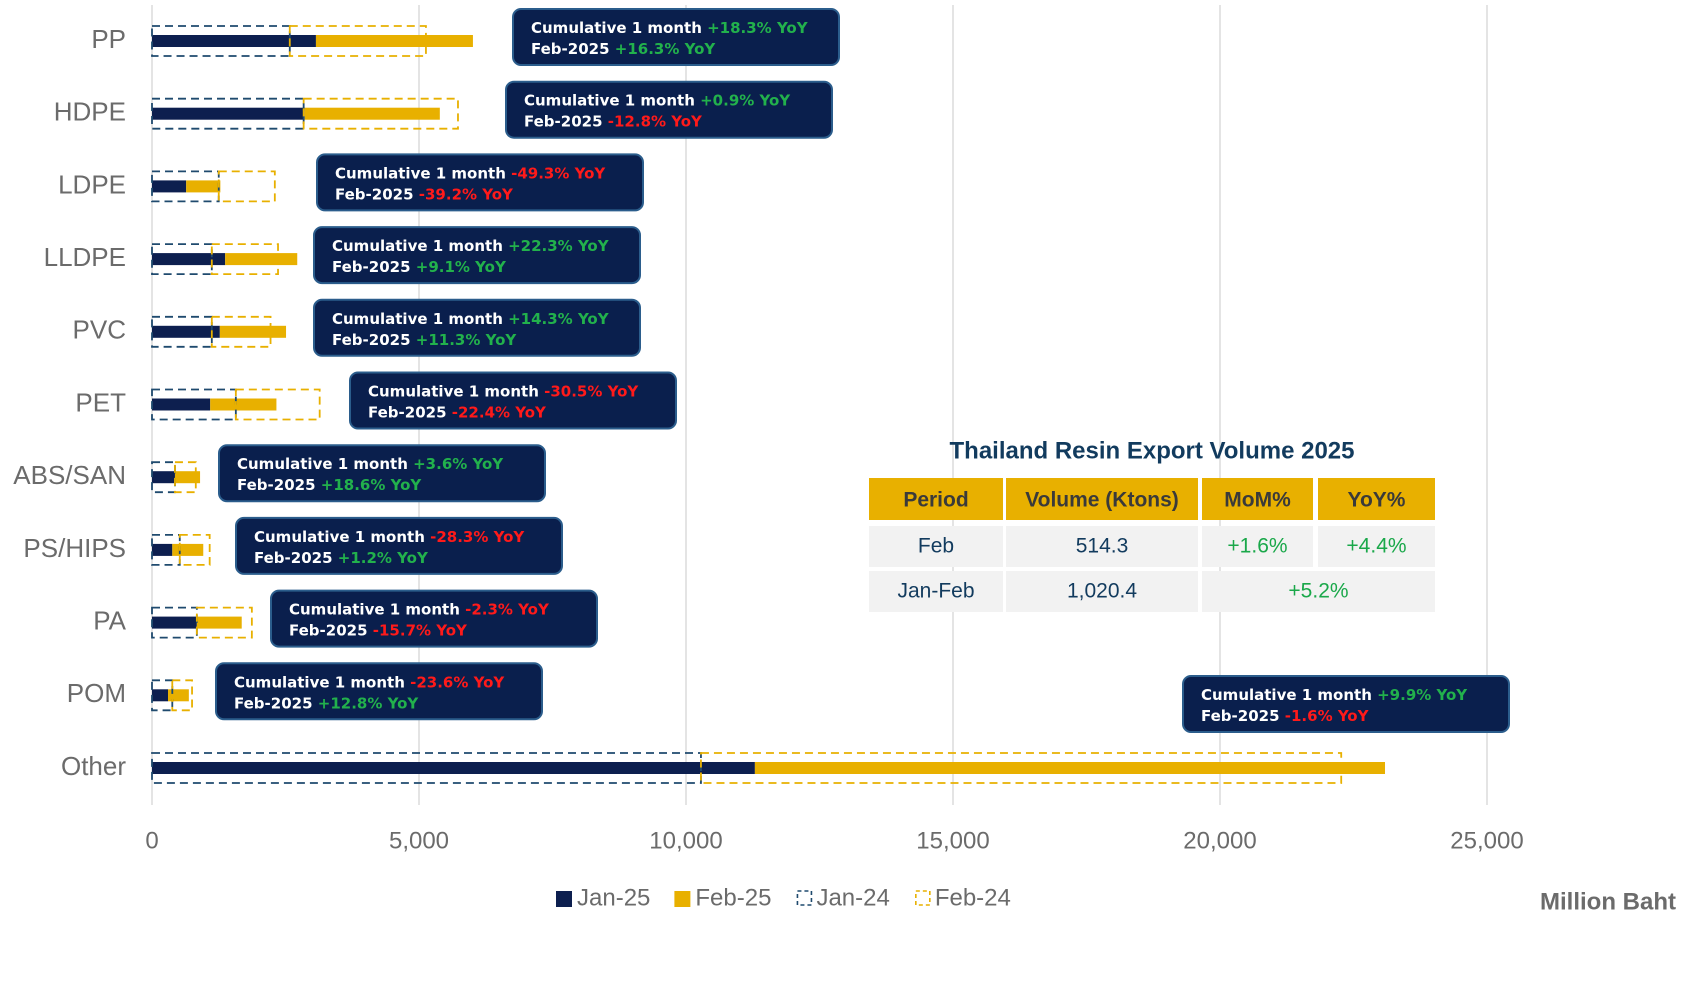 This screenshot has width=1688, height=984. I want to click on table-header: Period, so click(935, 500).